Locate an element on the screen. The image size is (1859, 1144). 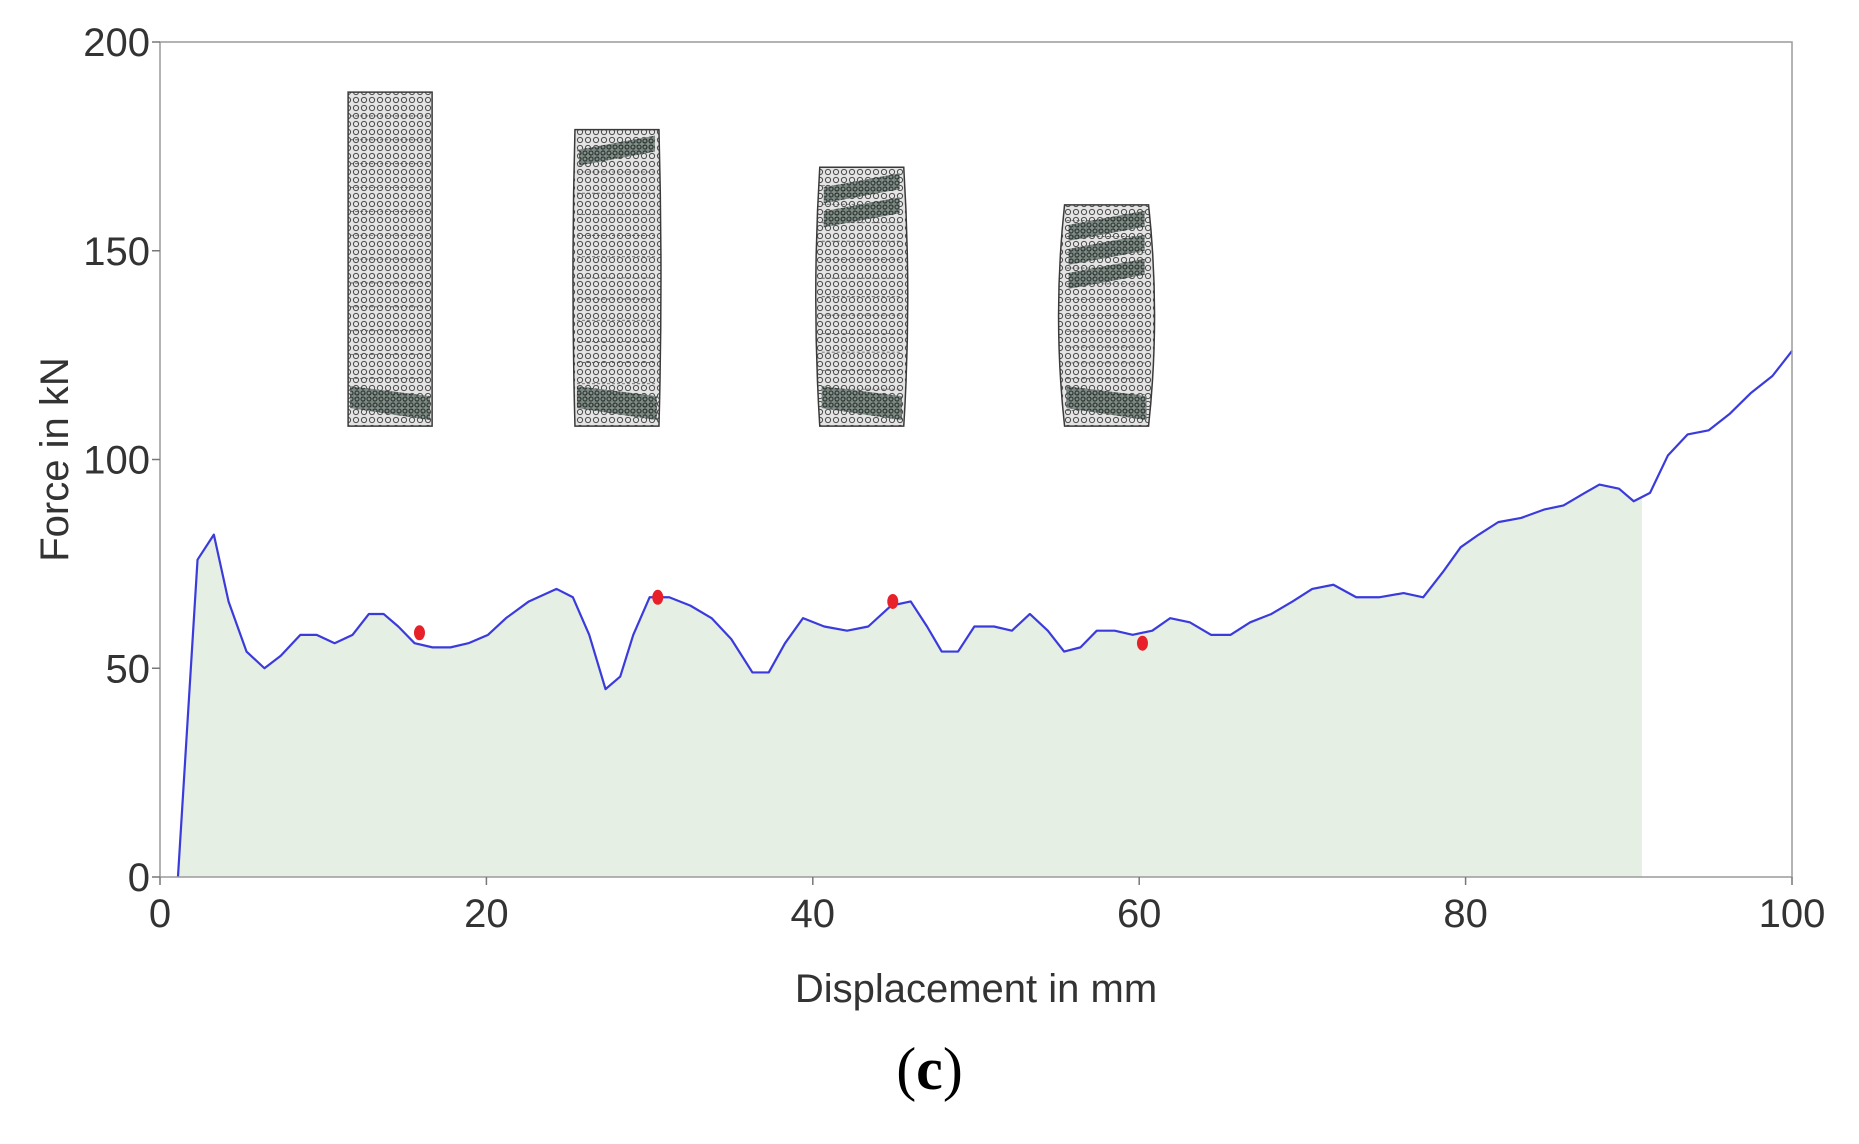
x-axis-title: Displacement in mm is located at coordinates (976, 989).